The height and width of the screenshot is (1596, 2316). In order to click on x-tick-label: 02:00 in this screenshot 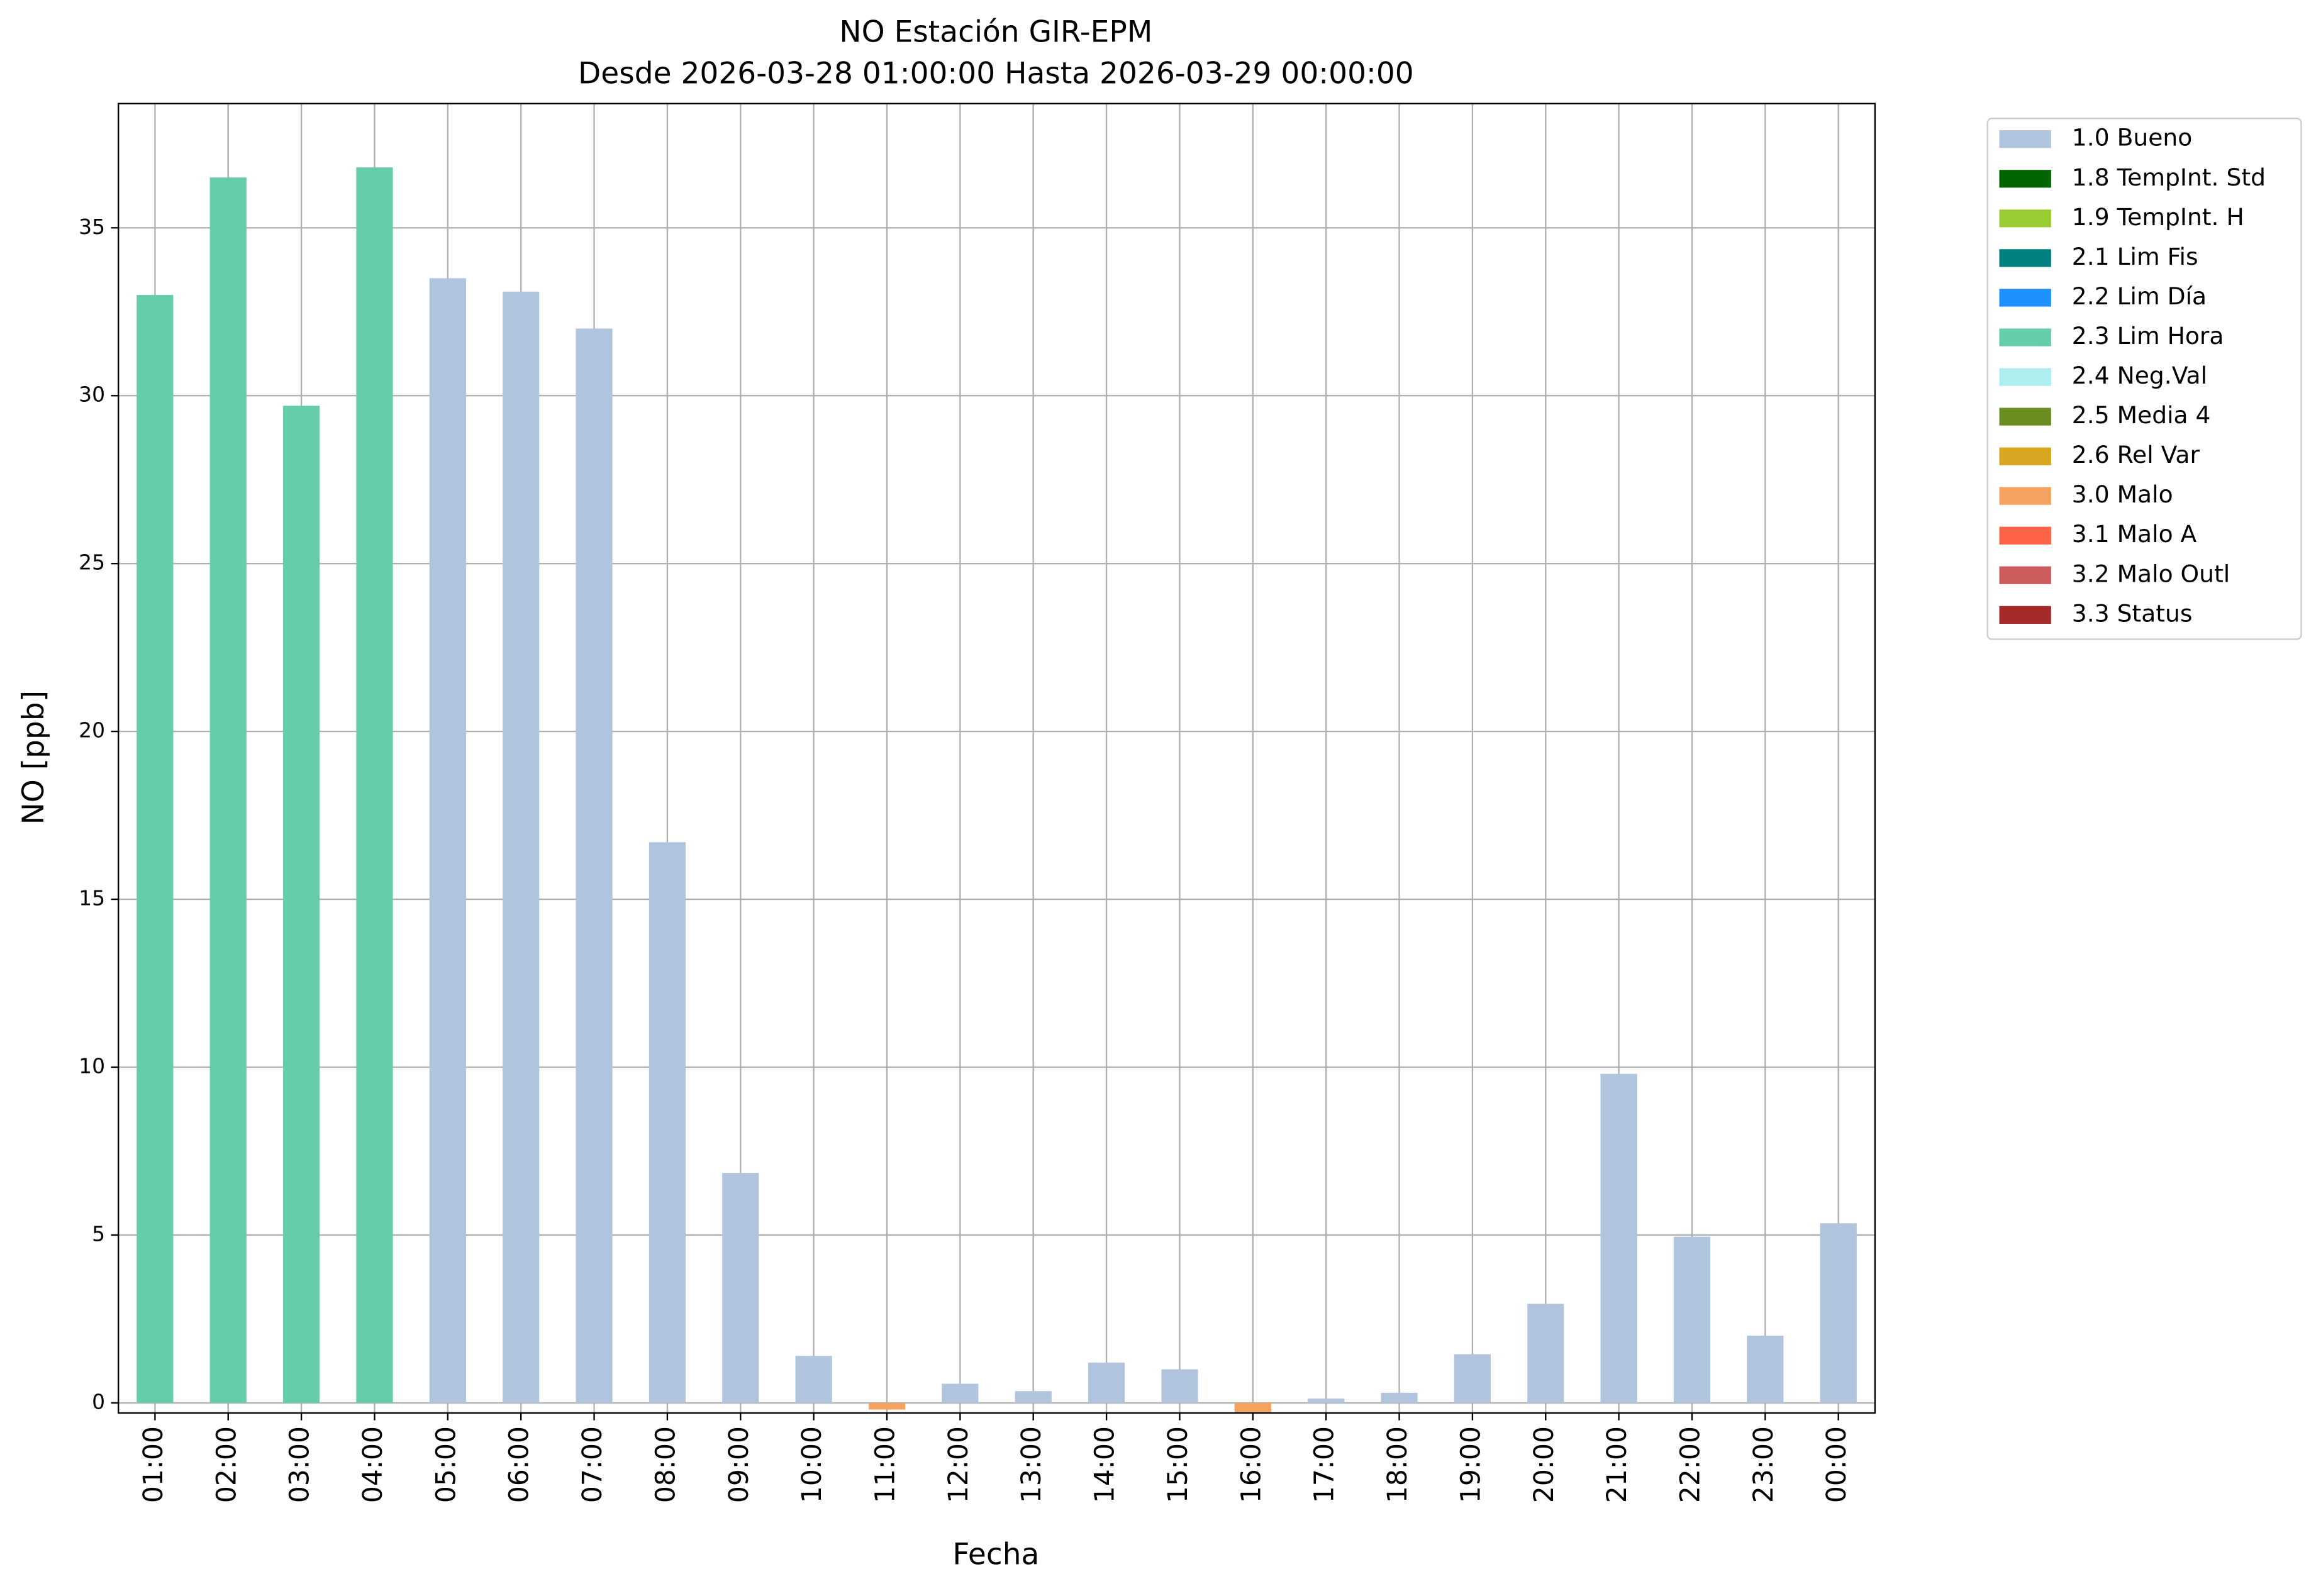, I will do `click(226, 1464)`.